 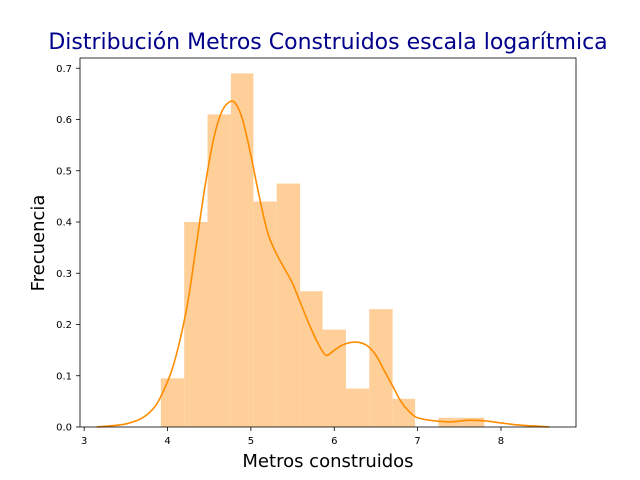 What do you see at coordinates (64, 223) in the screenshot?
I see `y-tick-label: 0.4` at bounding box center [64, 223].